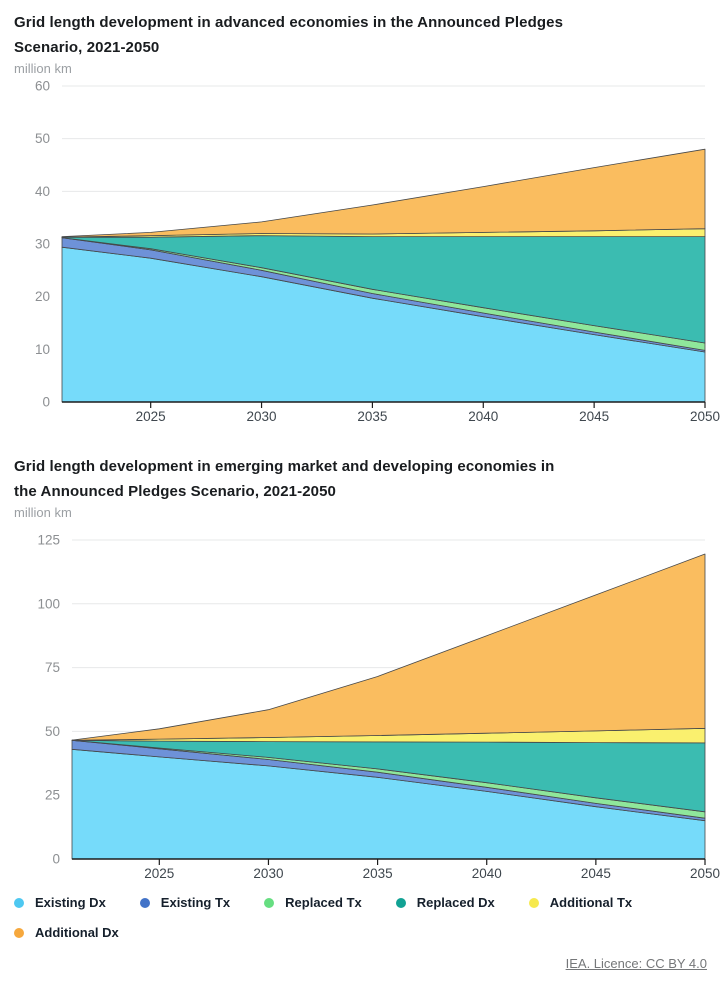 This screenshot has width=721, height=986. I want to click on y-axis-tick-label: 20, so click(42, 296).